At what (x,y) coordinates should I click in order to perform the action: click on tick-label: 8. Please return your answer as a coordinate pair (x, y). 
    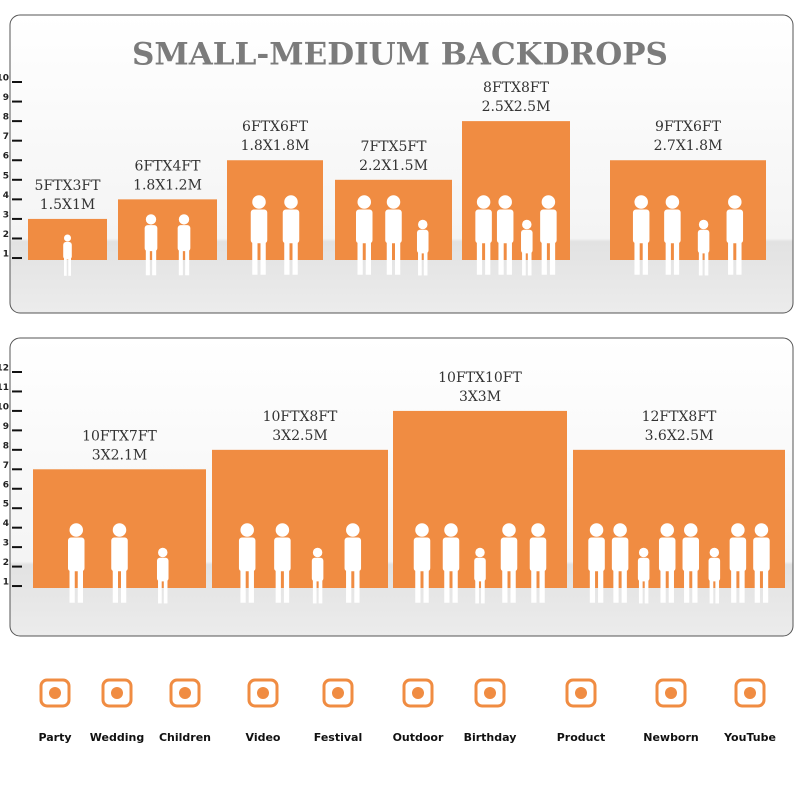
    Looking at the image, I should click on (6, 446).